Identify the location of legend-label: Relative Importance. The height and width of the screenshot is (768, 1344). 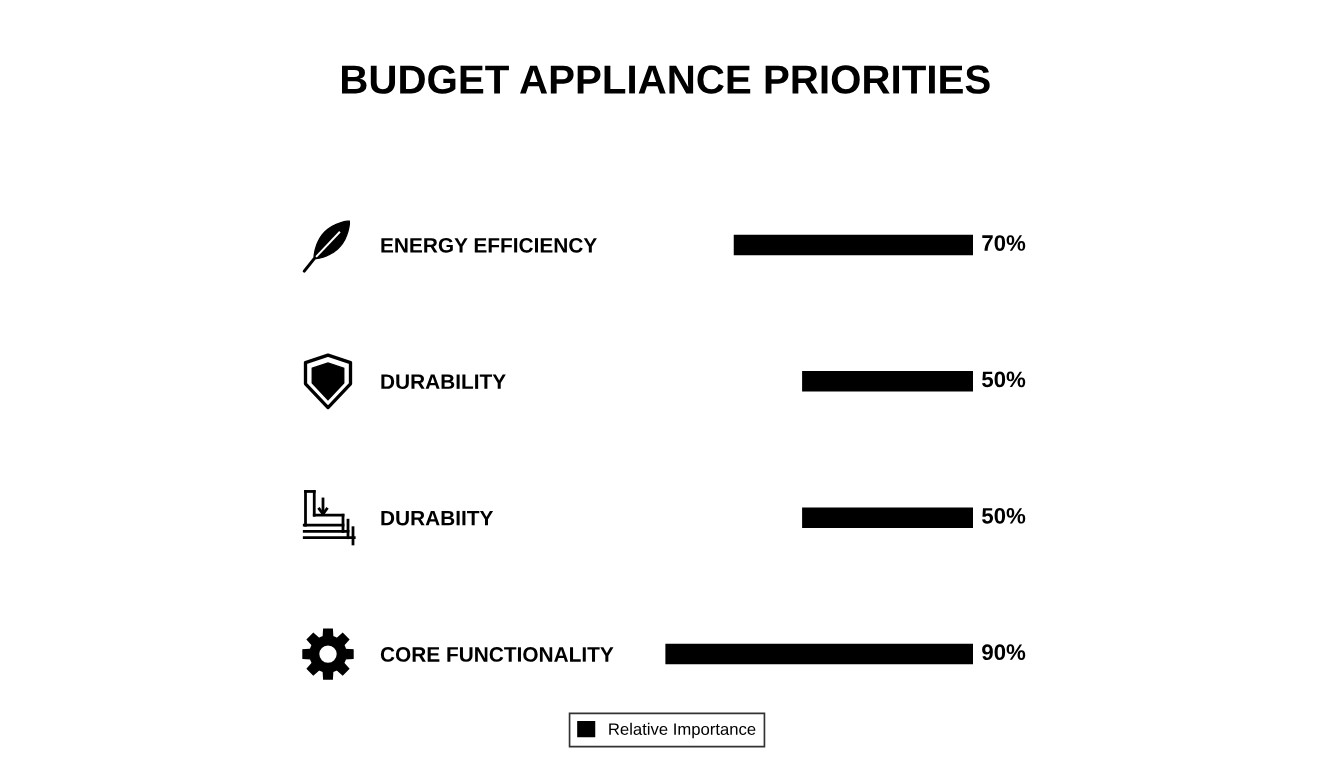
(682, 730).